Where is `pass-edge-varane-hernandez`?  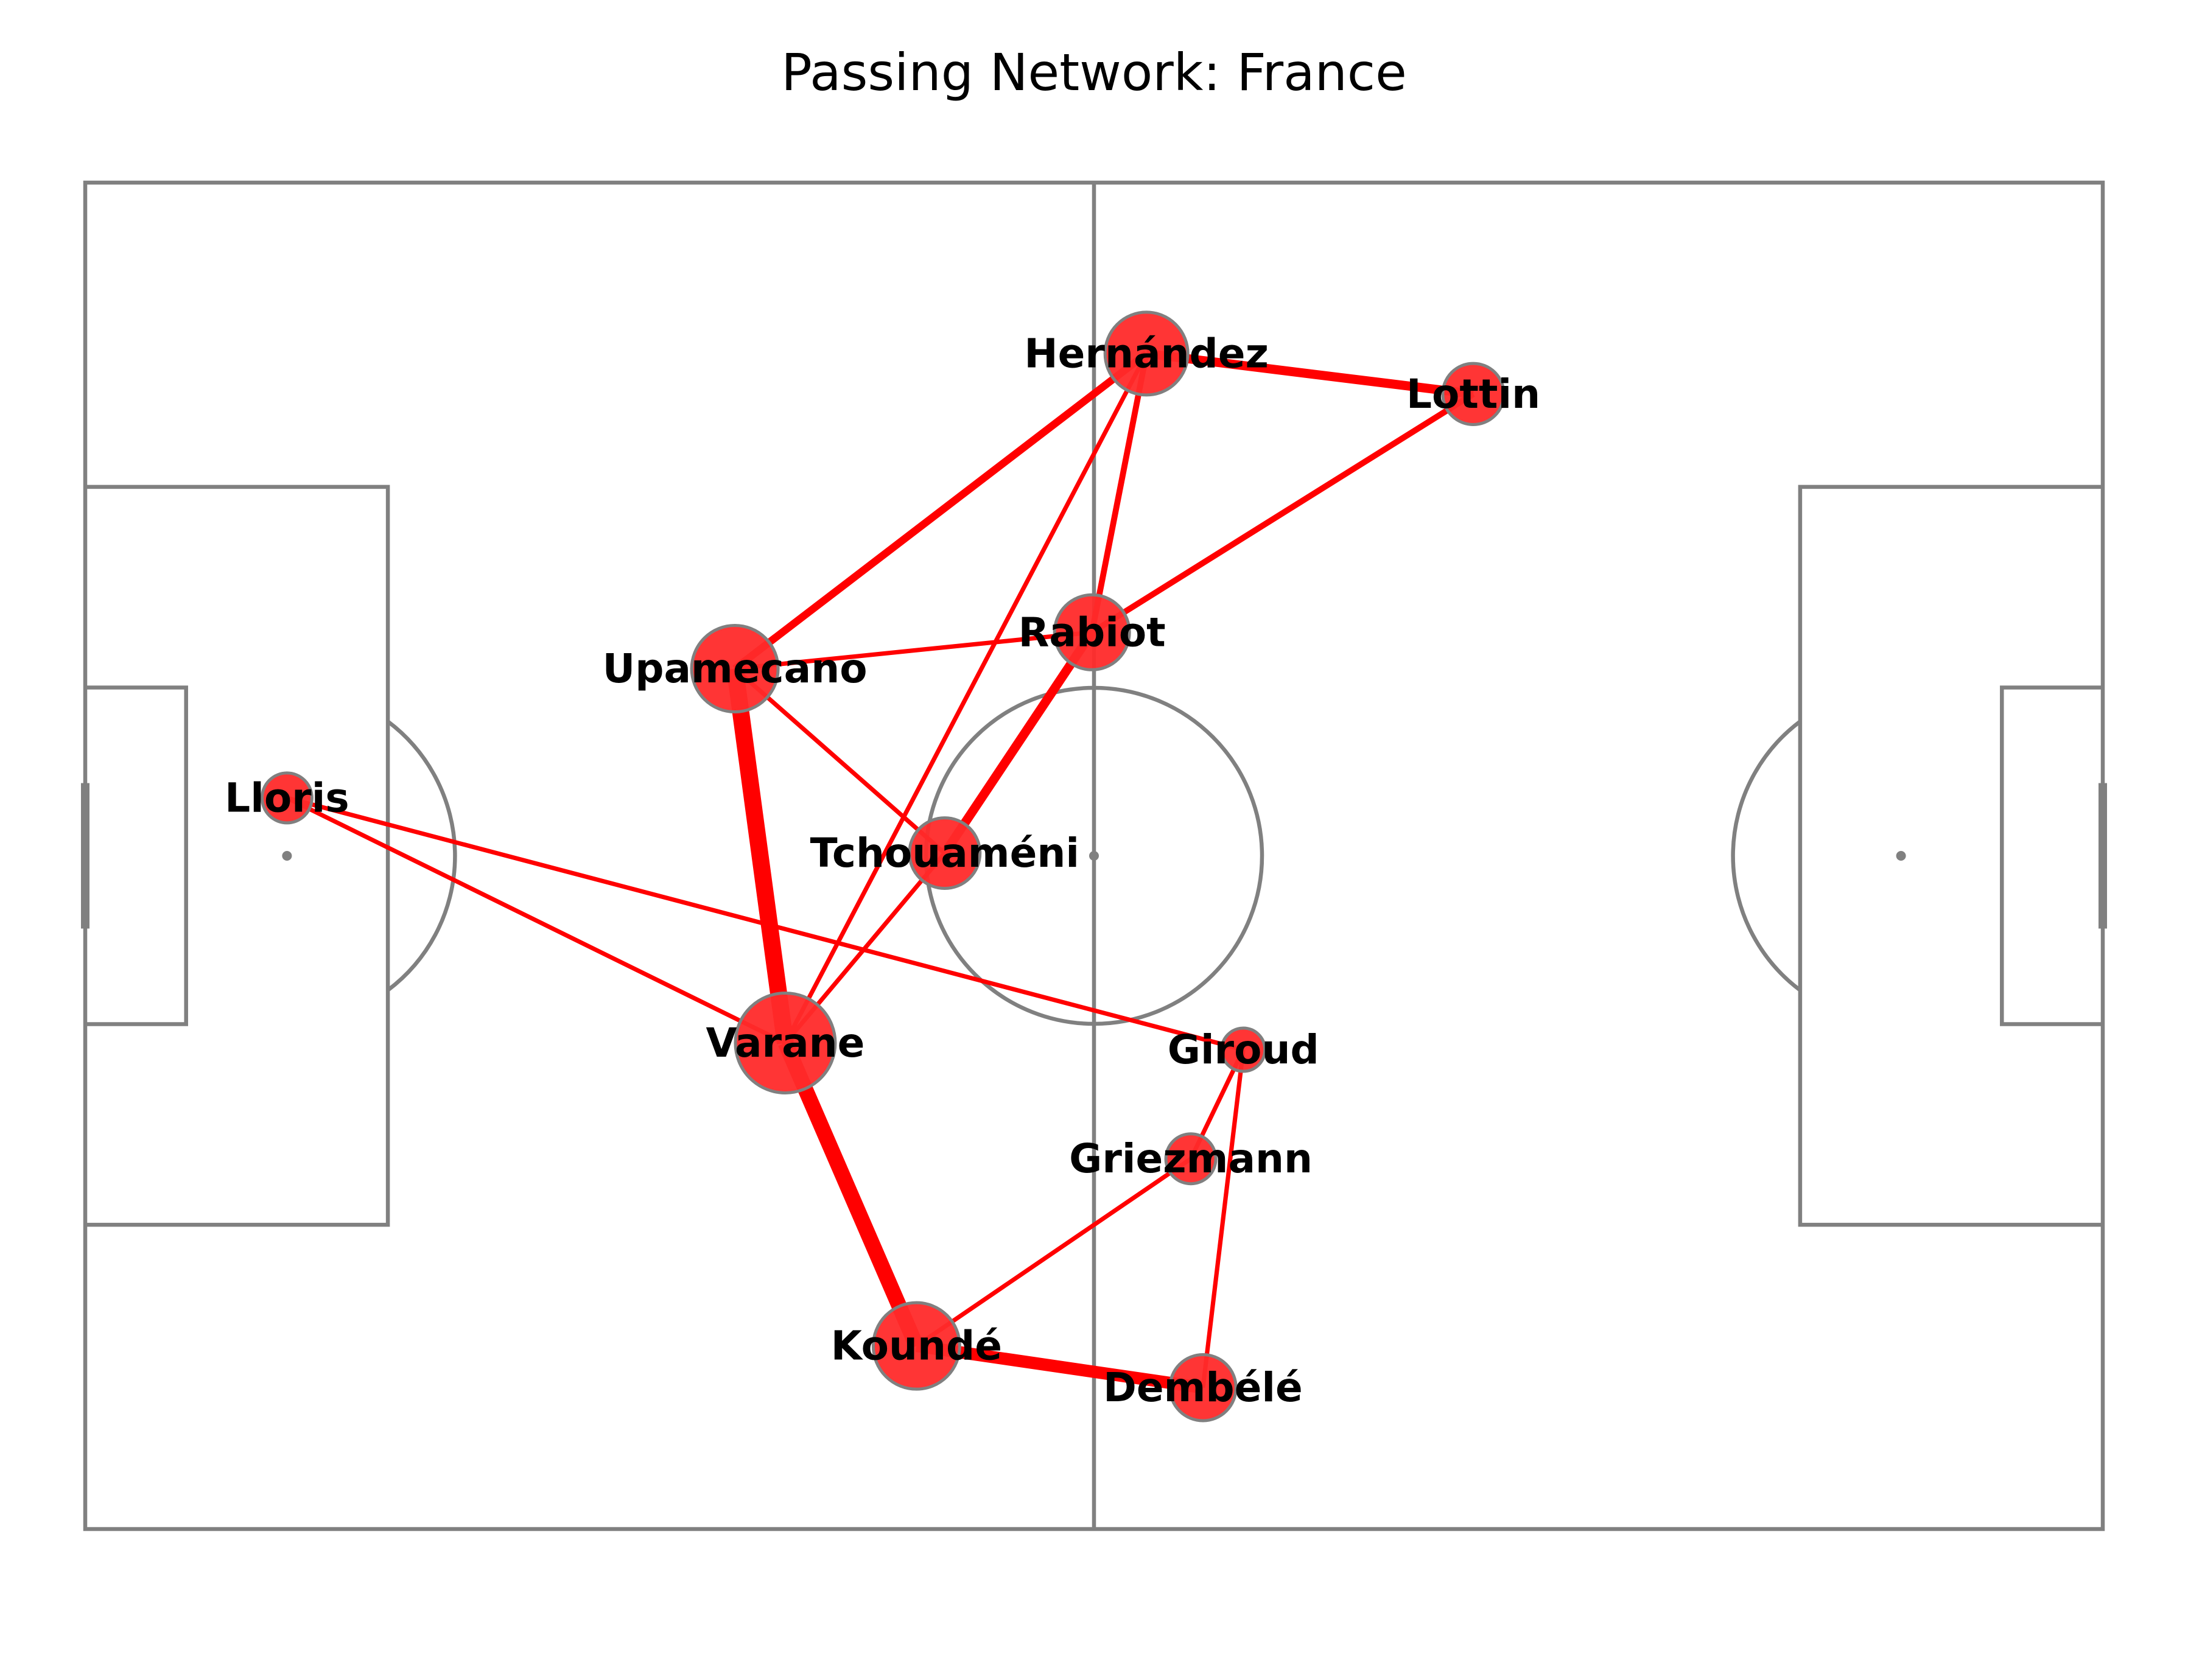
pass-edge-varane-hernandez is located at coordinates (966, 698).